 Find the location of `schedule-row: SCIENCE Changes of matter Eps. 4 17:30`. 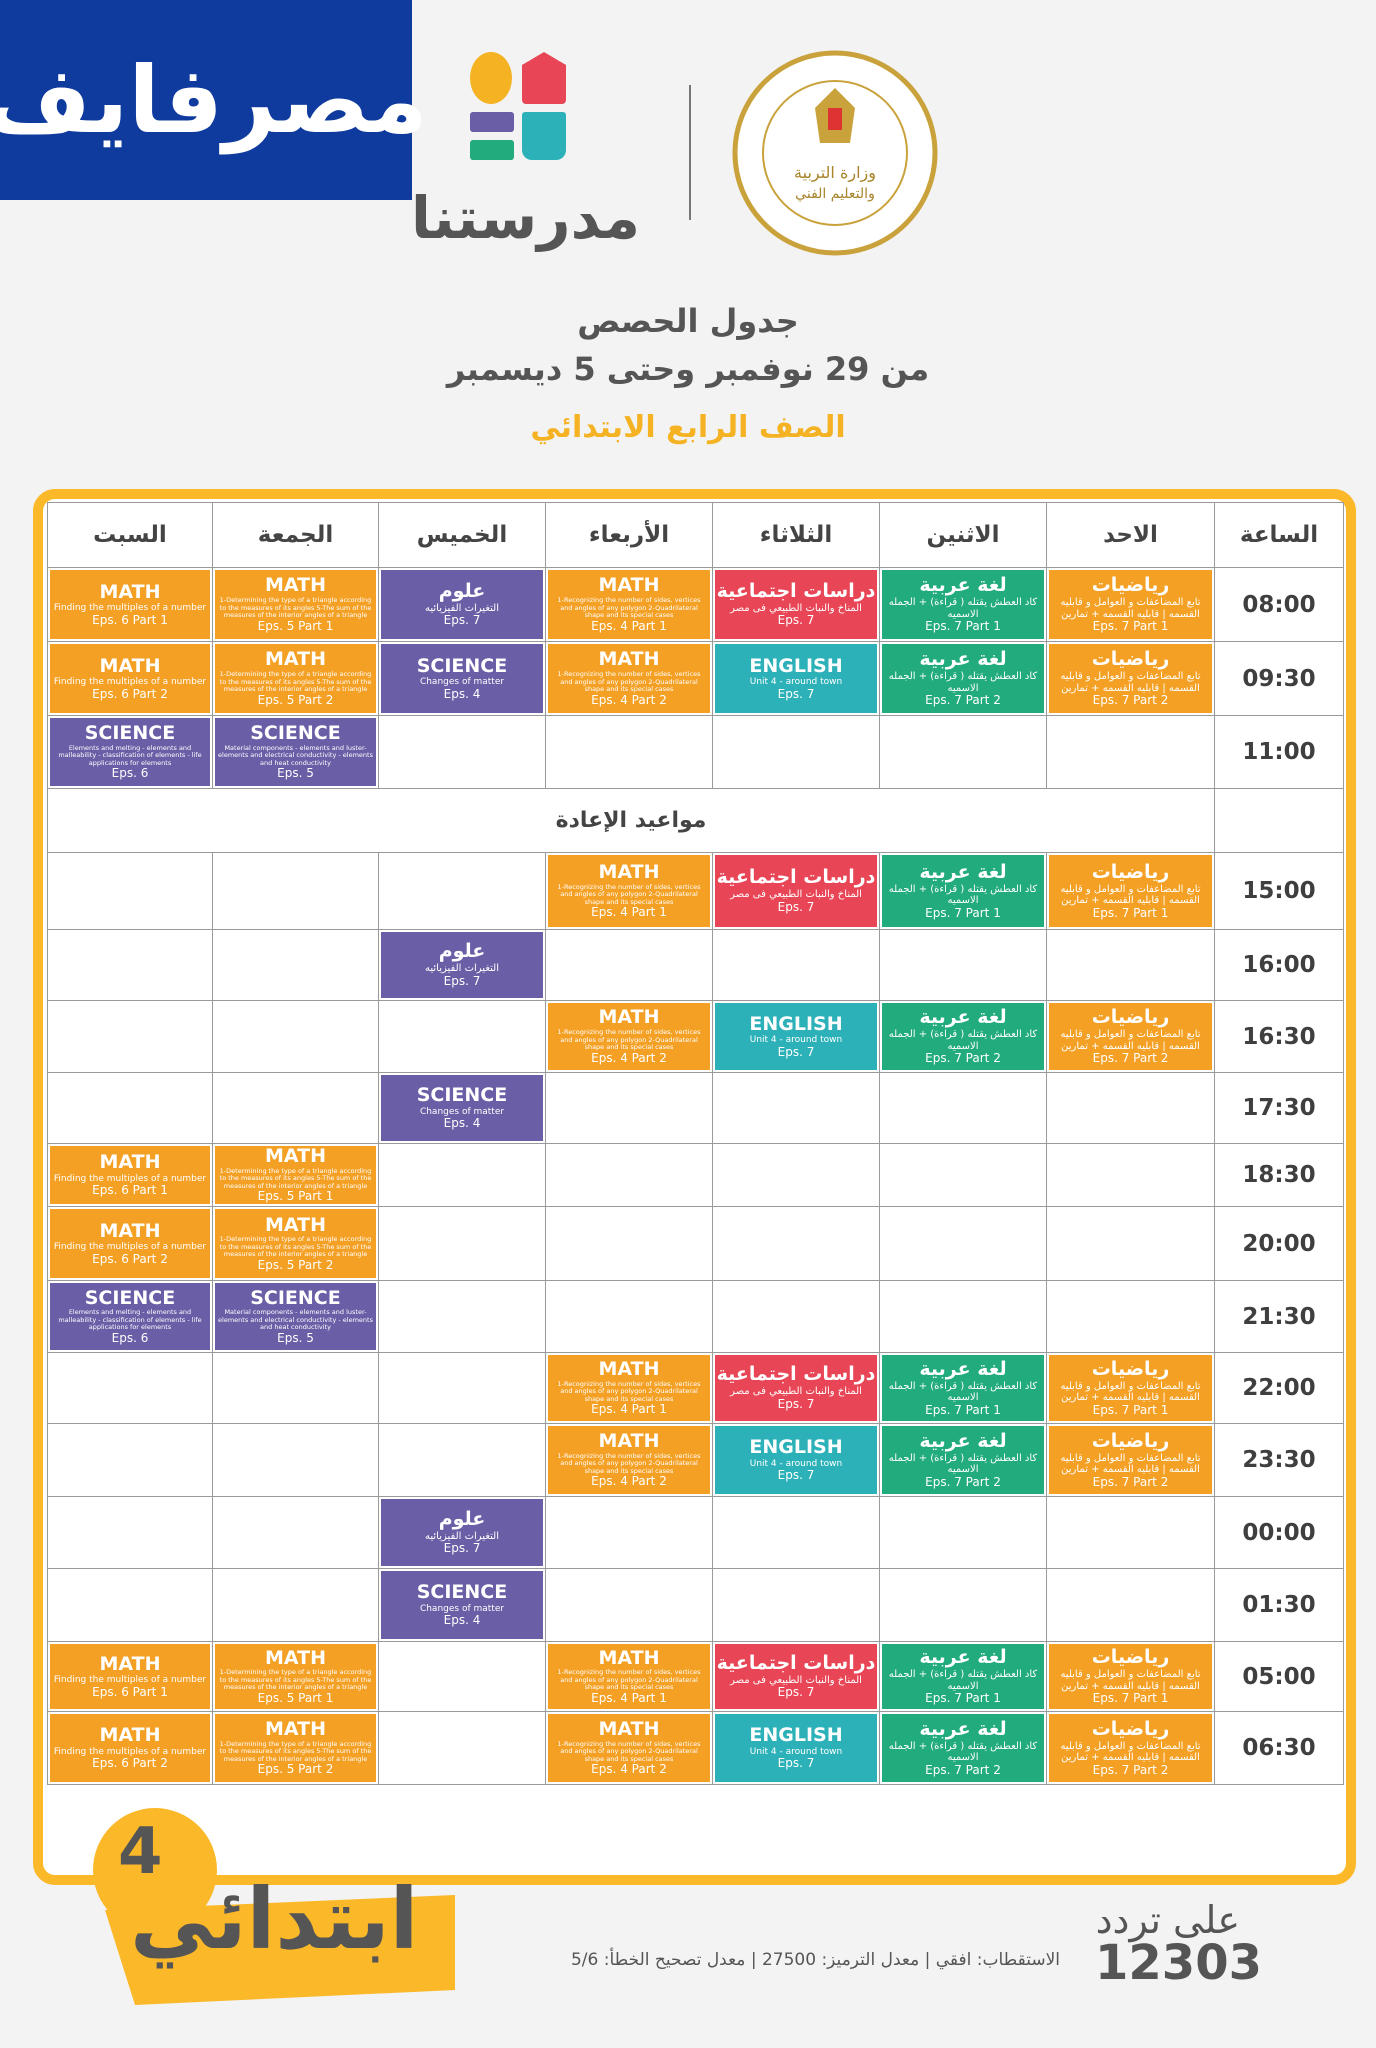

schedule-row: SCIENCE Changes of matter Eps. 4 17:30 is located at coordinates (695, 1108).